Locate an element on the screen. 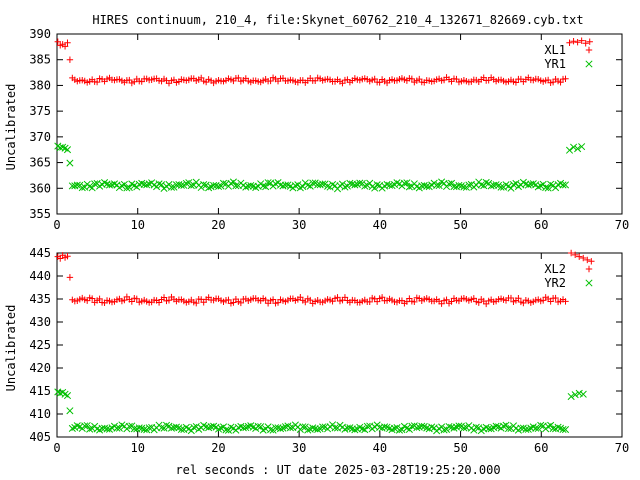 The width and height of the screenshot is (640, 480). x-tick-label: 10 is located at coordinates (137, 225).